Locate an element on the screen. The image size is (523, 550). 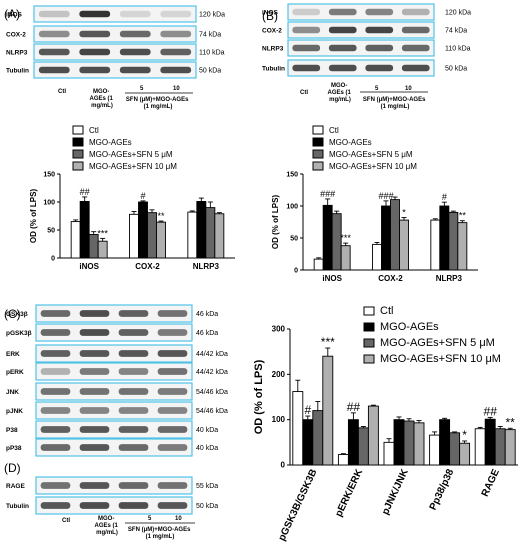
lane-label-mgo-line3: mg/mL) is located at coordinates (107, 533).